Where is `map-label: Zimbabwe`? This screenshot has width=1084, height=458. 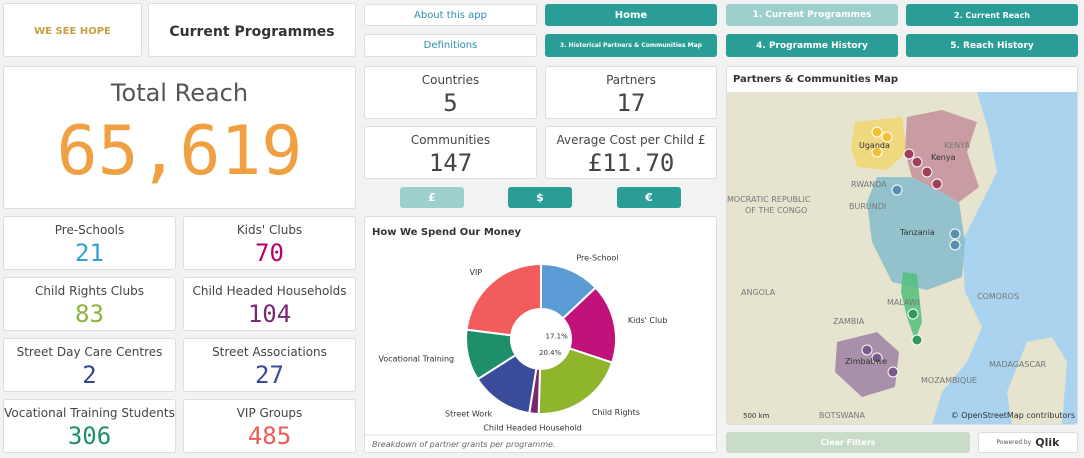 map-label: Zimbabwe is located at coordinates (866, 361).